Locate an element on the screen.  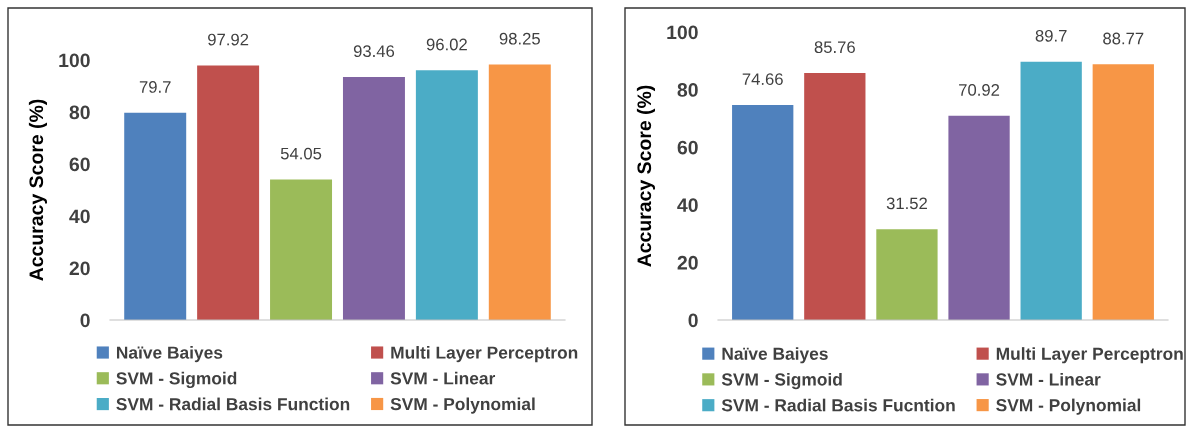
data-label: 54.05 is located at coordinates (301, 153).